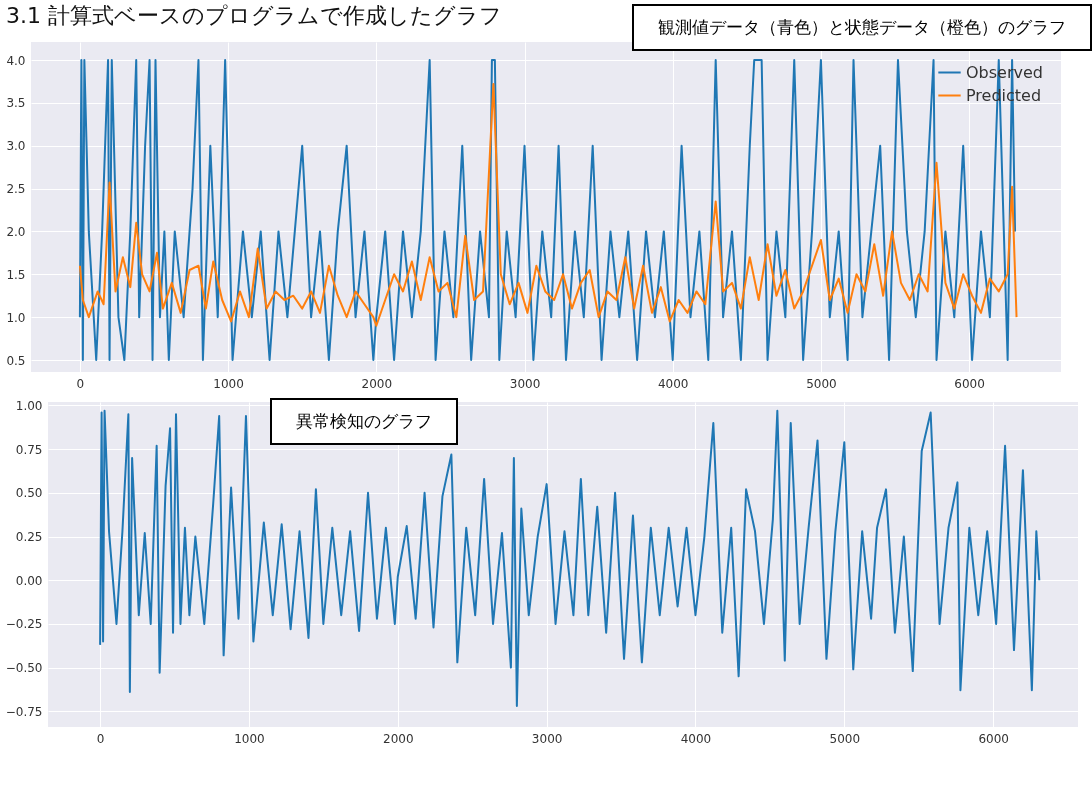  Describe the element at coordinates (16, 103) in the screenshot. I see `y-tick-label: 3.5` at that location.